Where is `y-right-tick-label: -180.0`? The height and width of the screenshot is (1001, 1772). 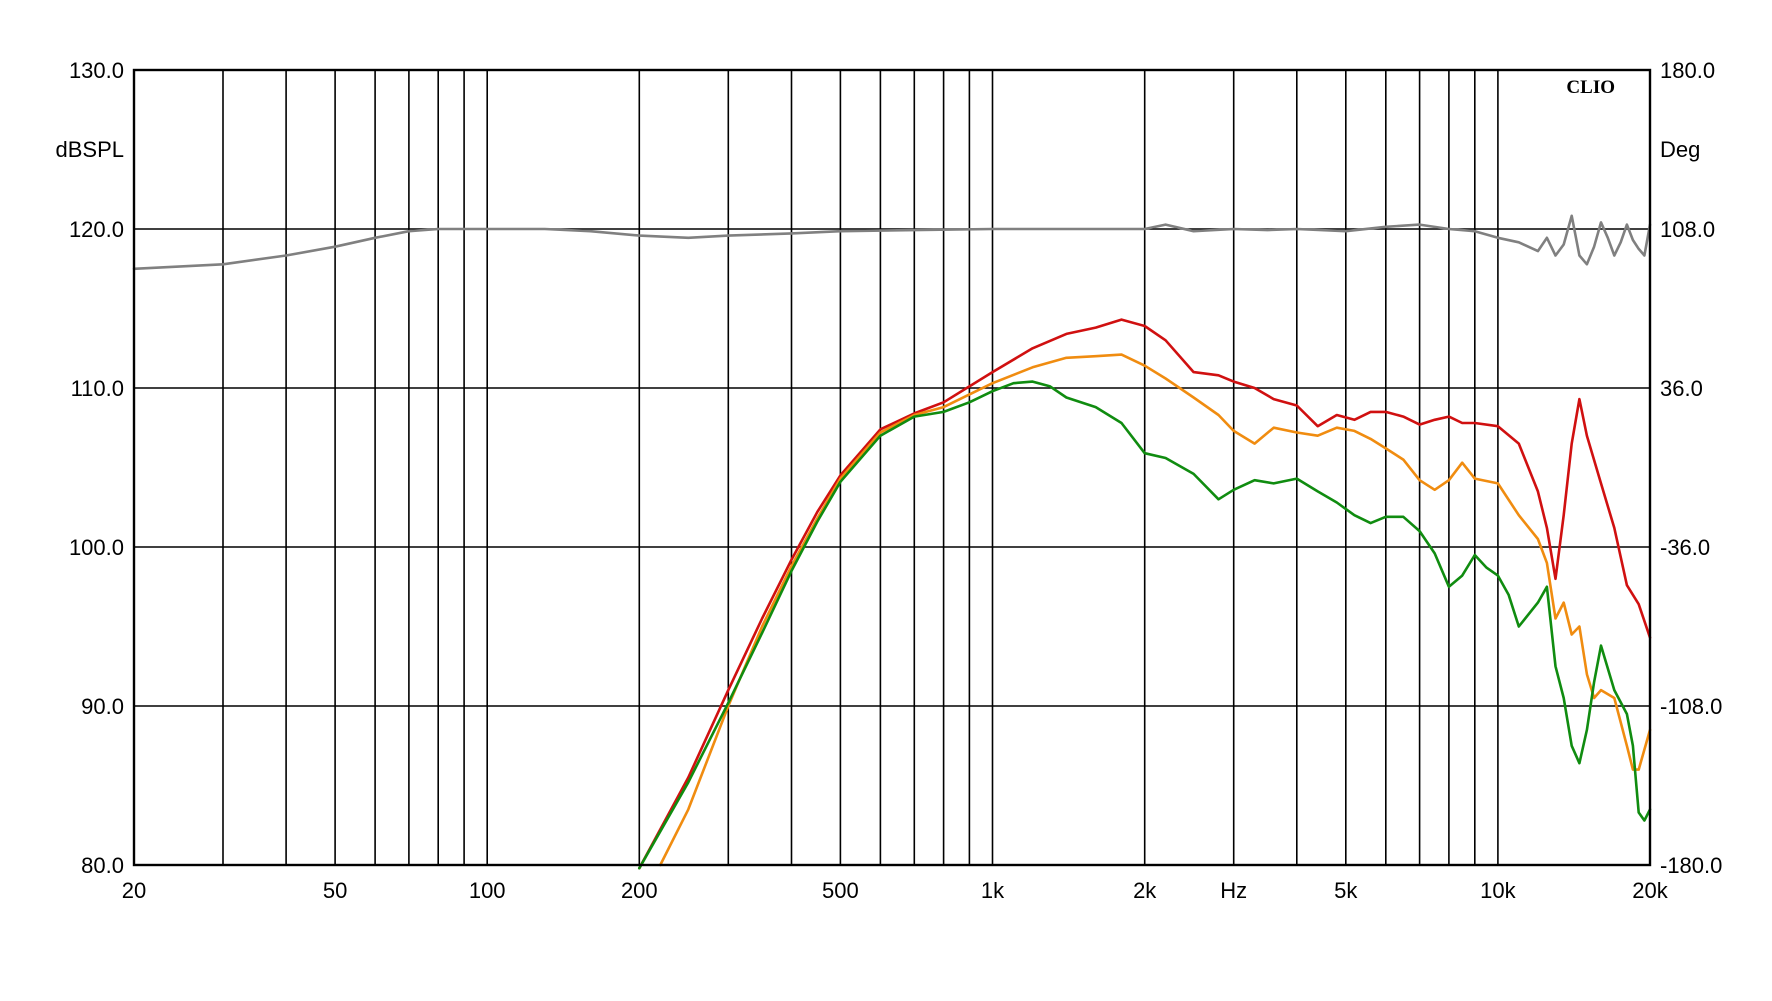
y-right-tick-label: -180.0 is located at coordinates (1691, 865).